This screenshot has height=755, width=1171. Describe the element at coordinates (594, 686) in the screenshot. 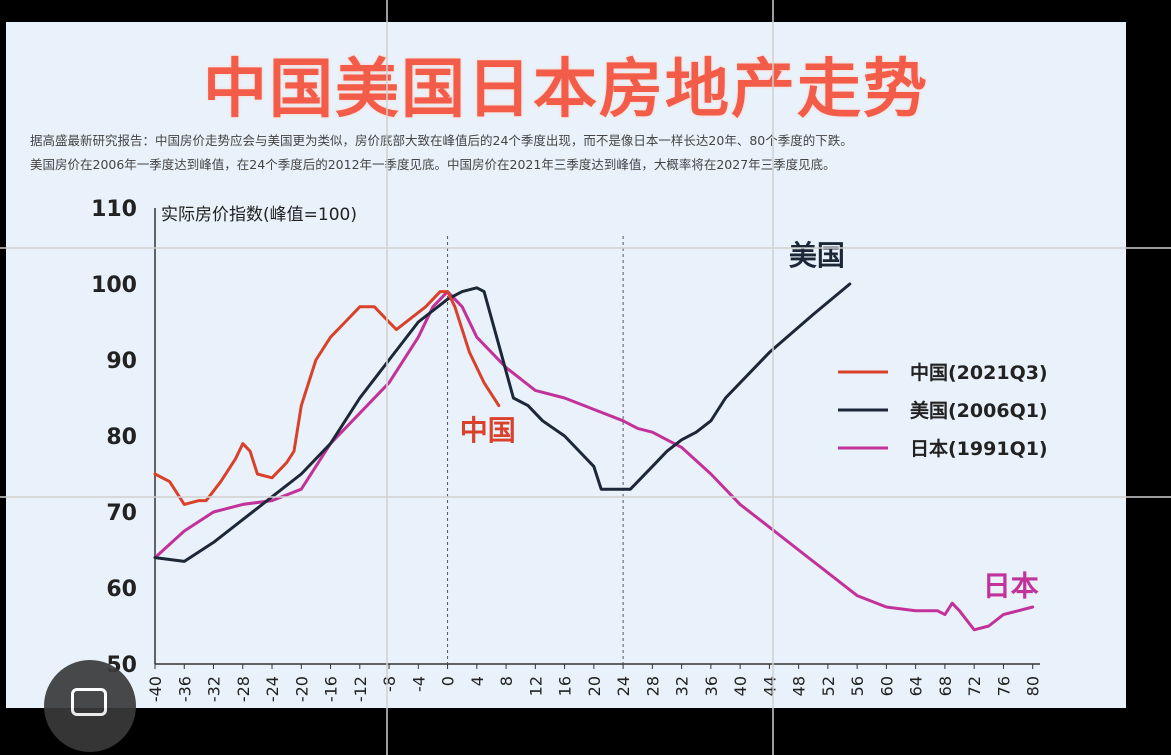

I see `x-tick-label: 20` at that location.